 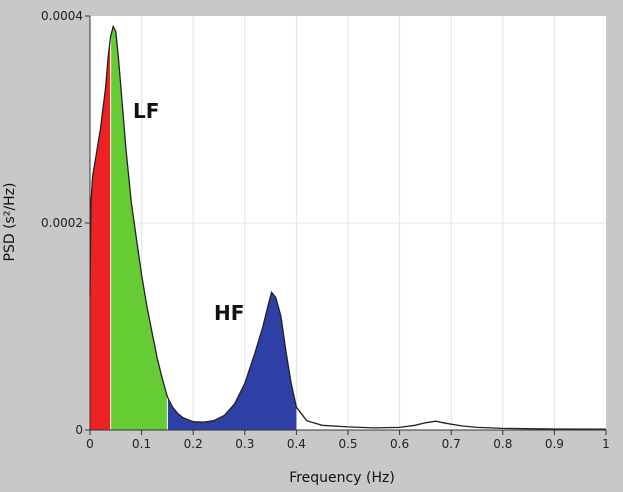 What do you see at coordinates (399, 444) in the screenshot?
I see `x-tick-label: 0.6` at bounding box center [399, 444].